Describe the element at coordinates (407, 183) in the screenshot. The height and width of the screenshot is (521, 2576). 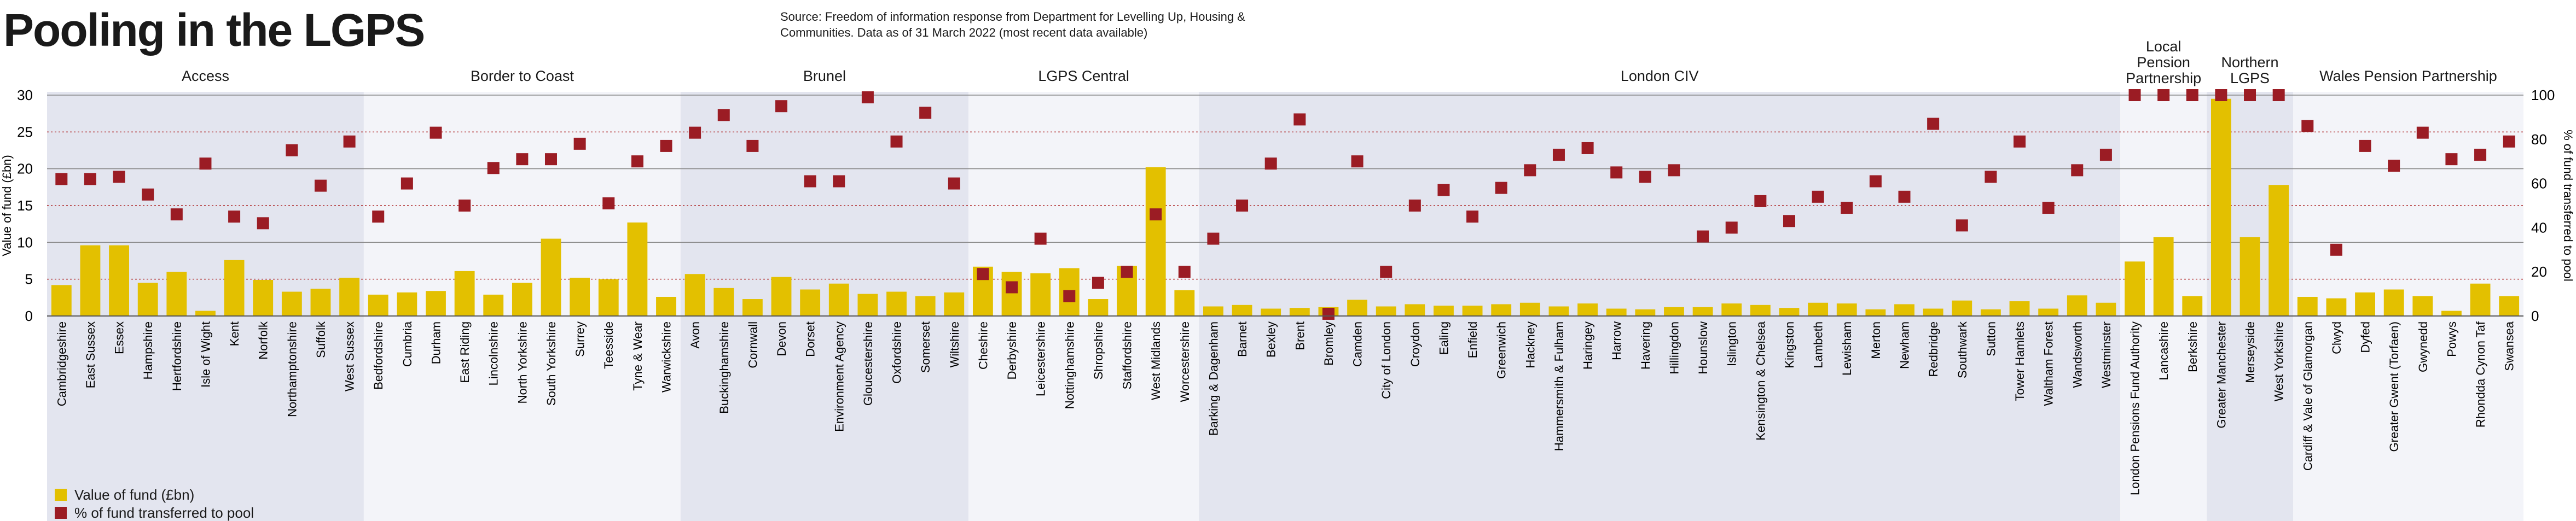
I see `marker-cumbria` at that location.